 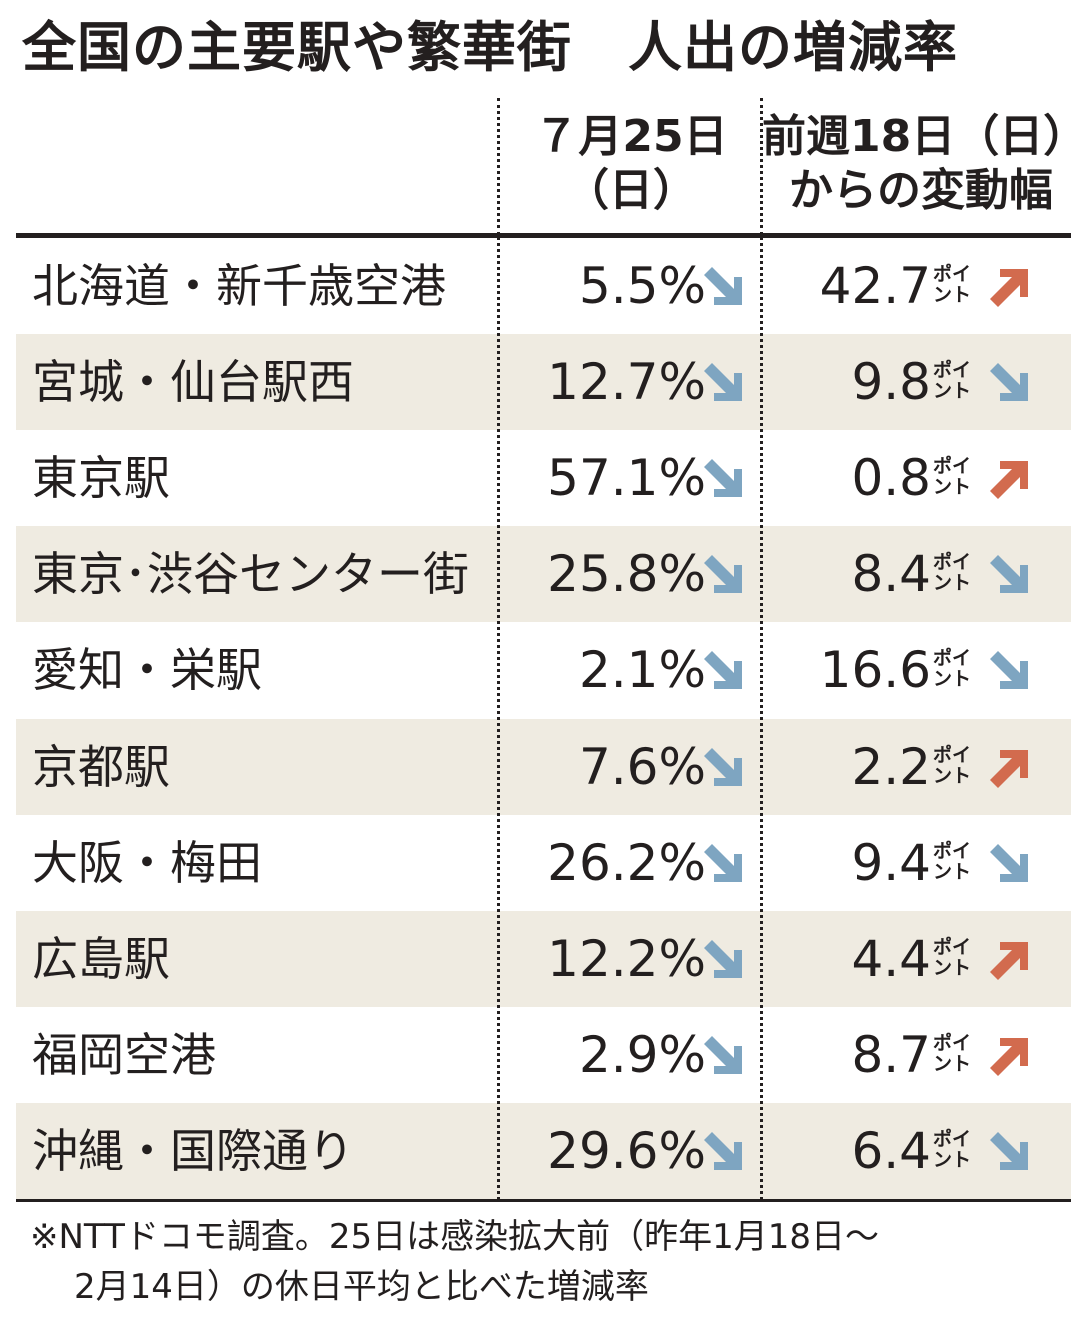 What do you see at coordinates (543, 766) in the screenshot?
I see `table-row: 京都駅 7.6% 2.2 ポイ ント` at bounding box center [543, 766].